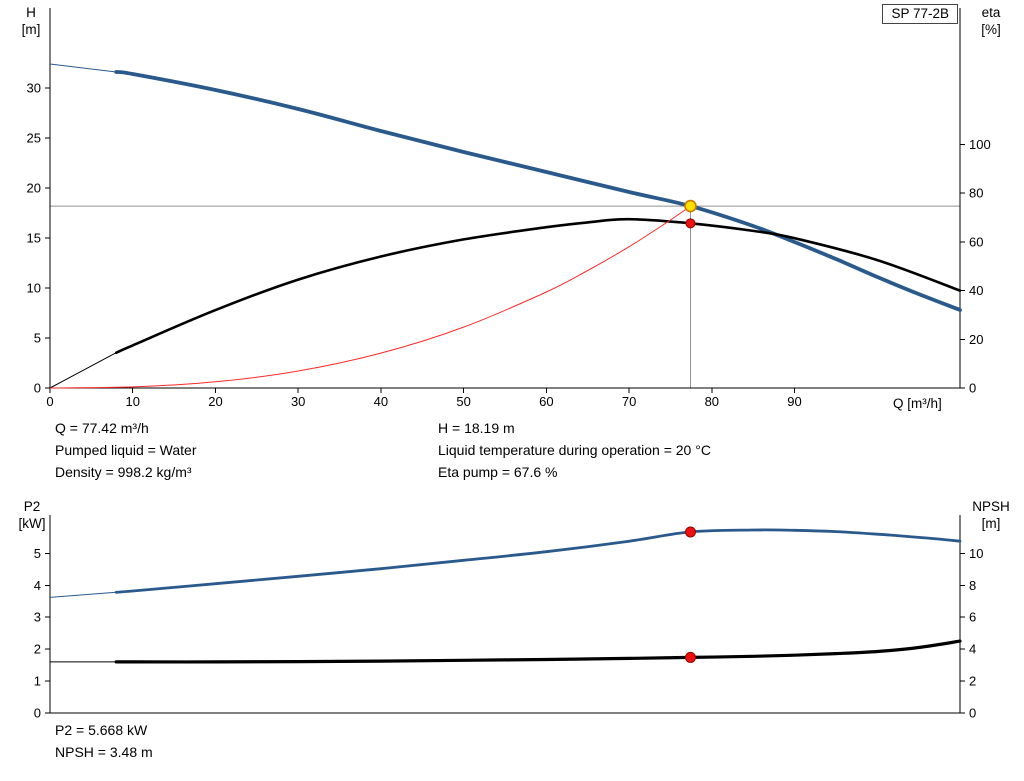  What do you see at coordinates (83, 370) in the screenshot?
I see `eta-curve-lead-in` at bounding box center [83, 370].